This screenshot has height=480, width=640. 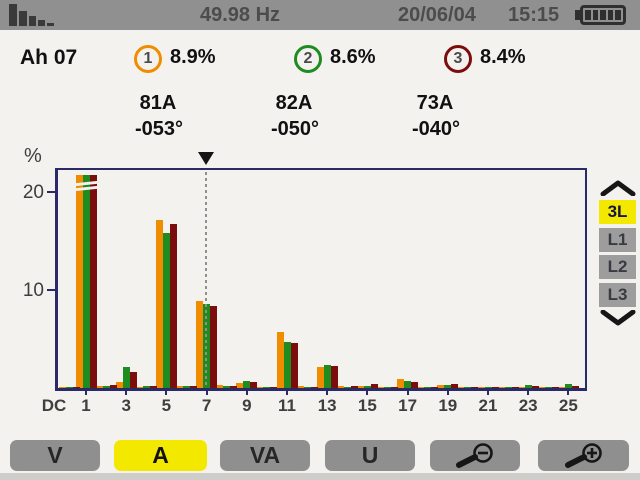 What do you see at coordinates (49, 57) in the screenshot?
I see `measurement-label: Ah 07` at bounding box center [49, 57].